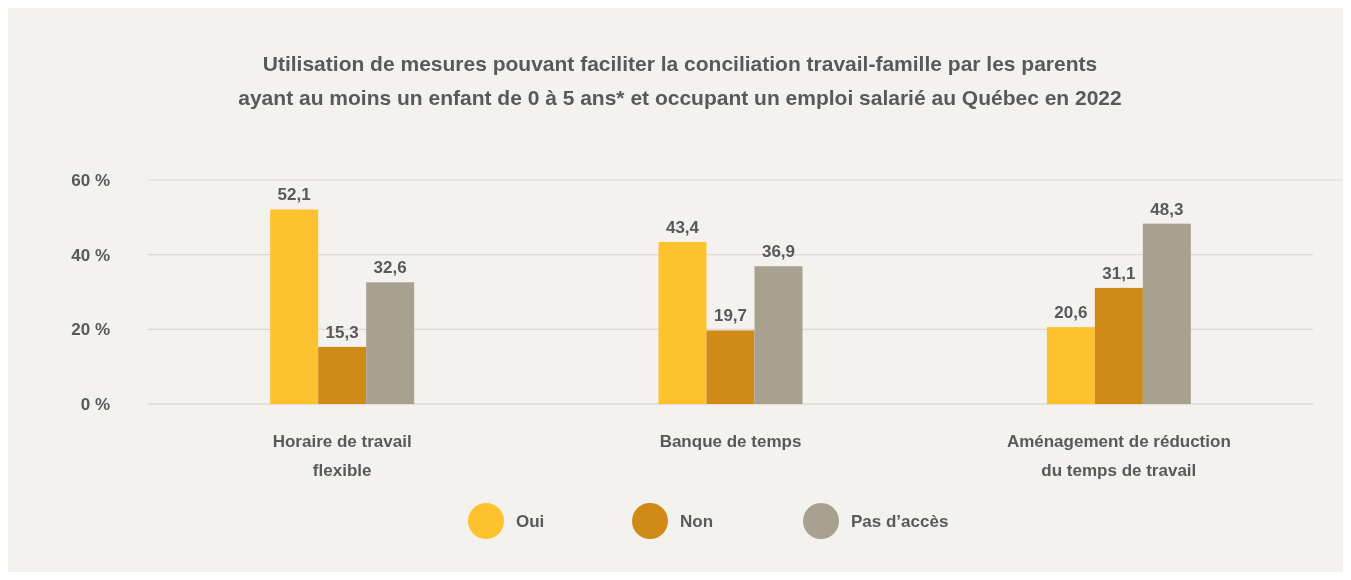  I want to click on y-tick-label: 40 %, so click(90, 255).